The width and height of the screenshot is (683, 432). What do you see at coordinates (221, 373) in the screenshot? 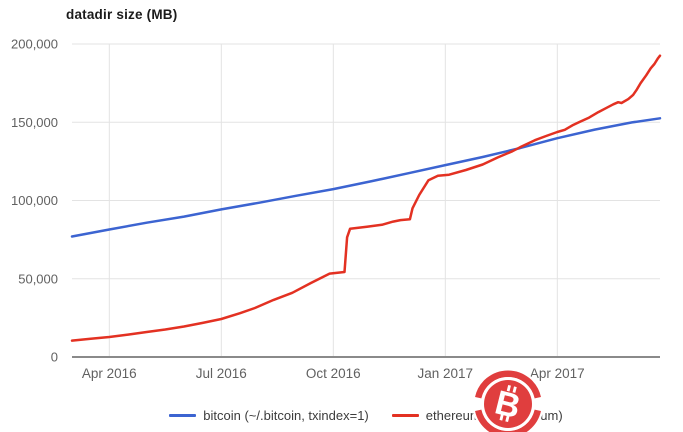
I see `x-tick-label: Jul 2016` at bounding box center [221, 373].